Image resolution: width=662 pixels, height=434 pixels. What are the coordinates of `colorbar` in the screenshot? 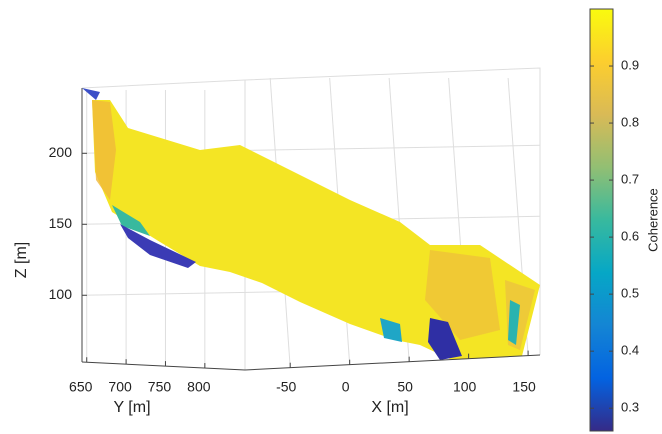 It's located at (601, 220).